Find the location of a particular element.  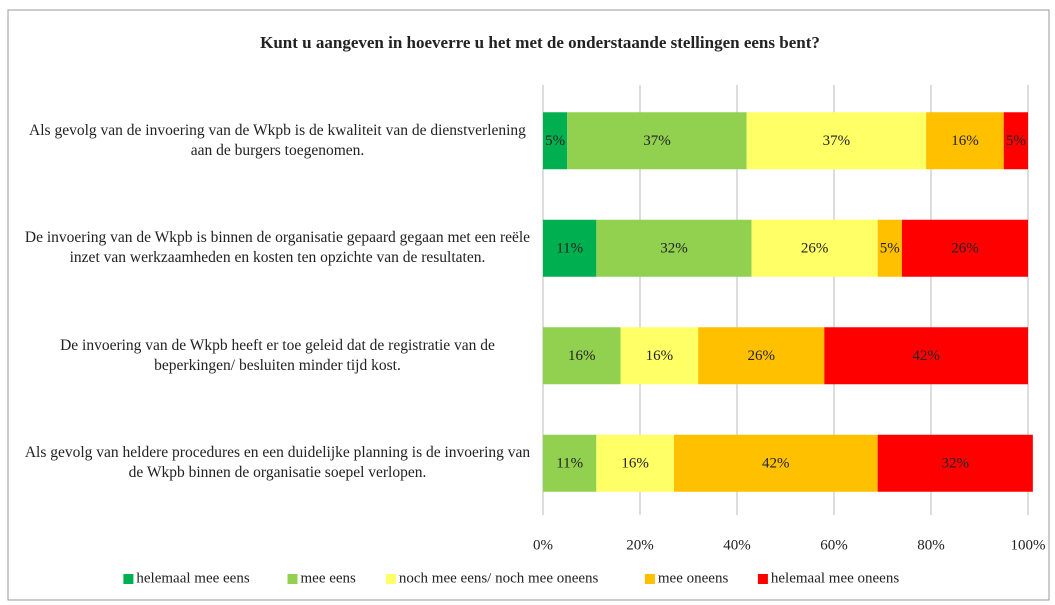

legend-label: mee oneens is located at coordinates (693, 578).